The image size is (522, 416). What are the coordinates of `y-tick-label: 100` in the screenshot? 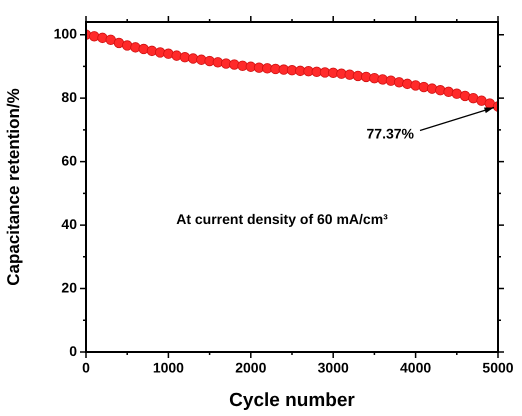 It's located at (66, 34).